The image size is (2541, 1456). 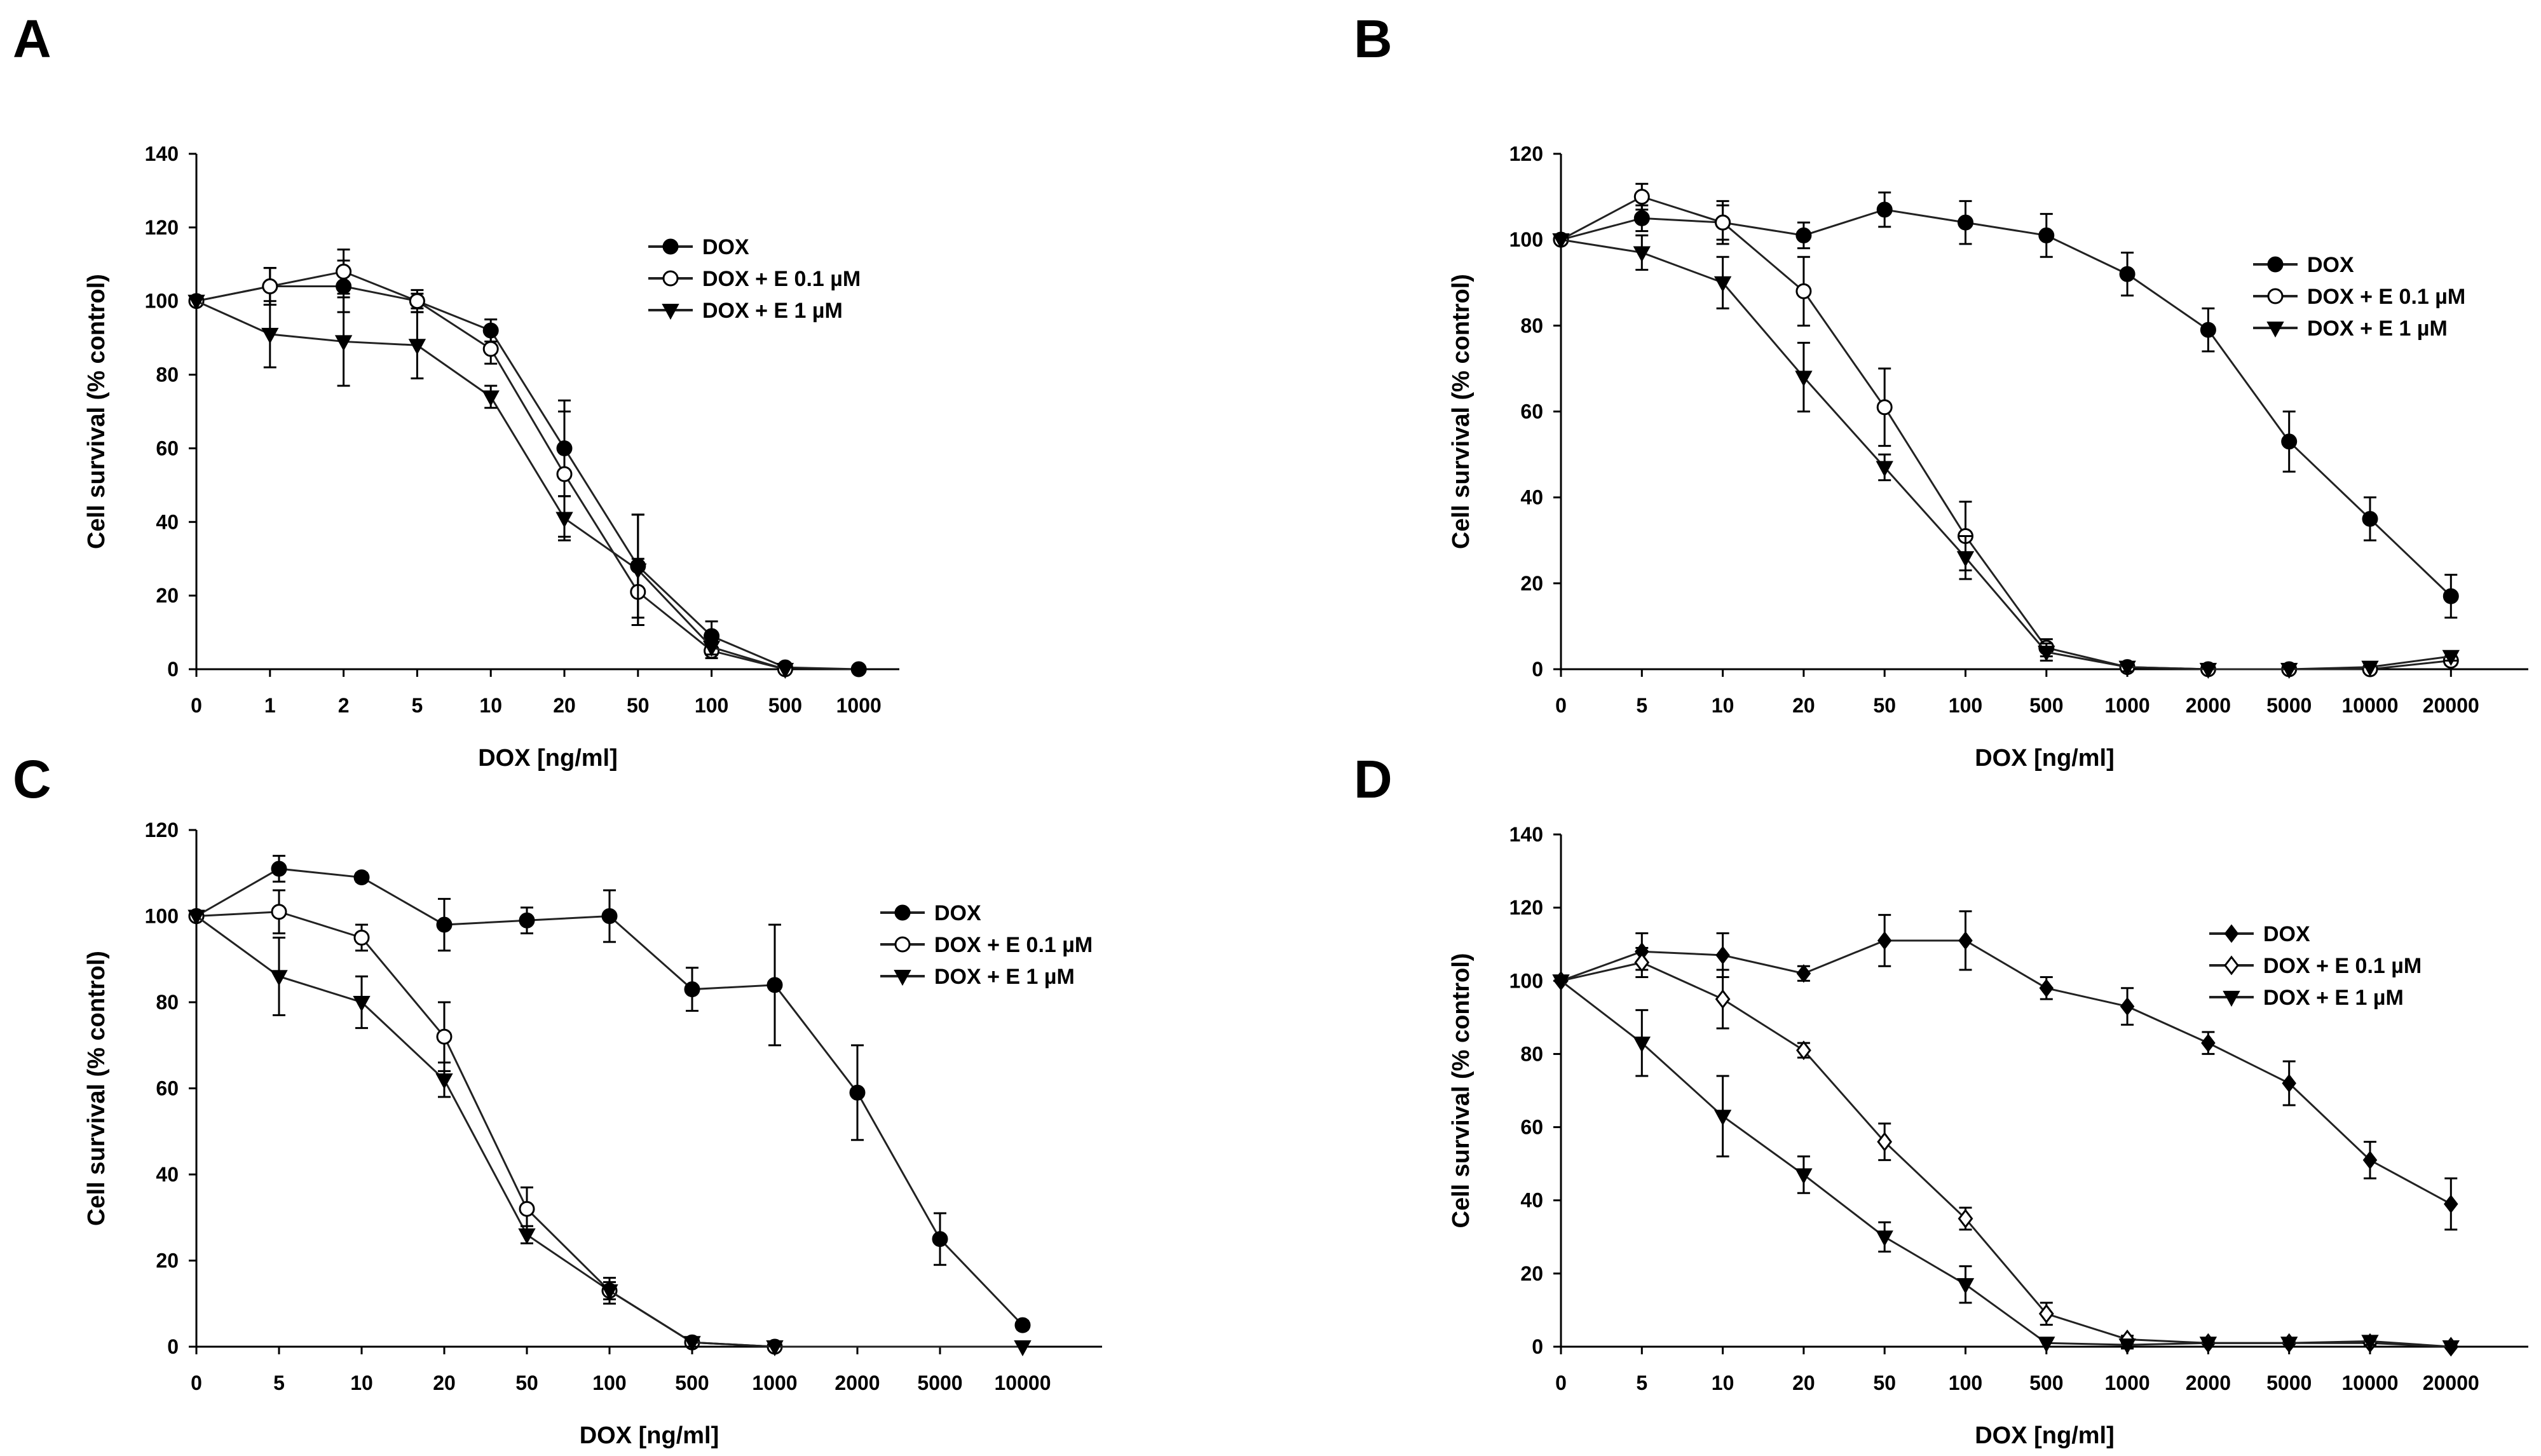 I want to click on y-tick-label: 120, so click(x=1526, y=153).